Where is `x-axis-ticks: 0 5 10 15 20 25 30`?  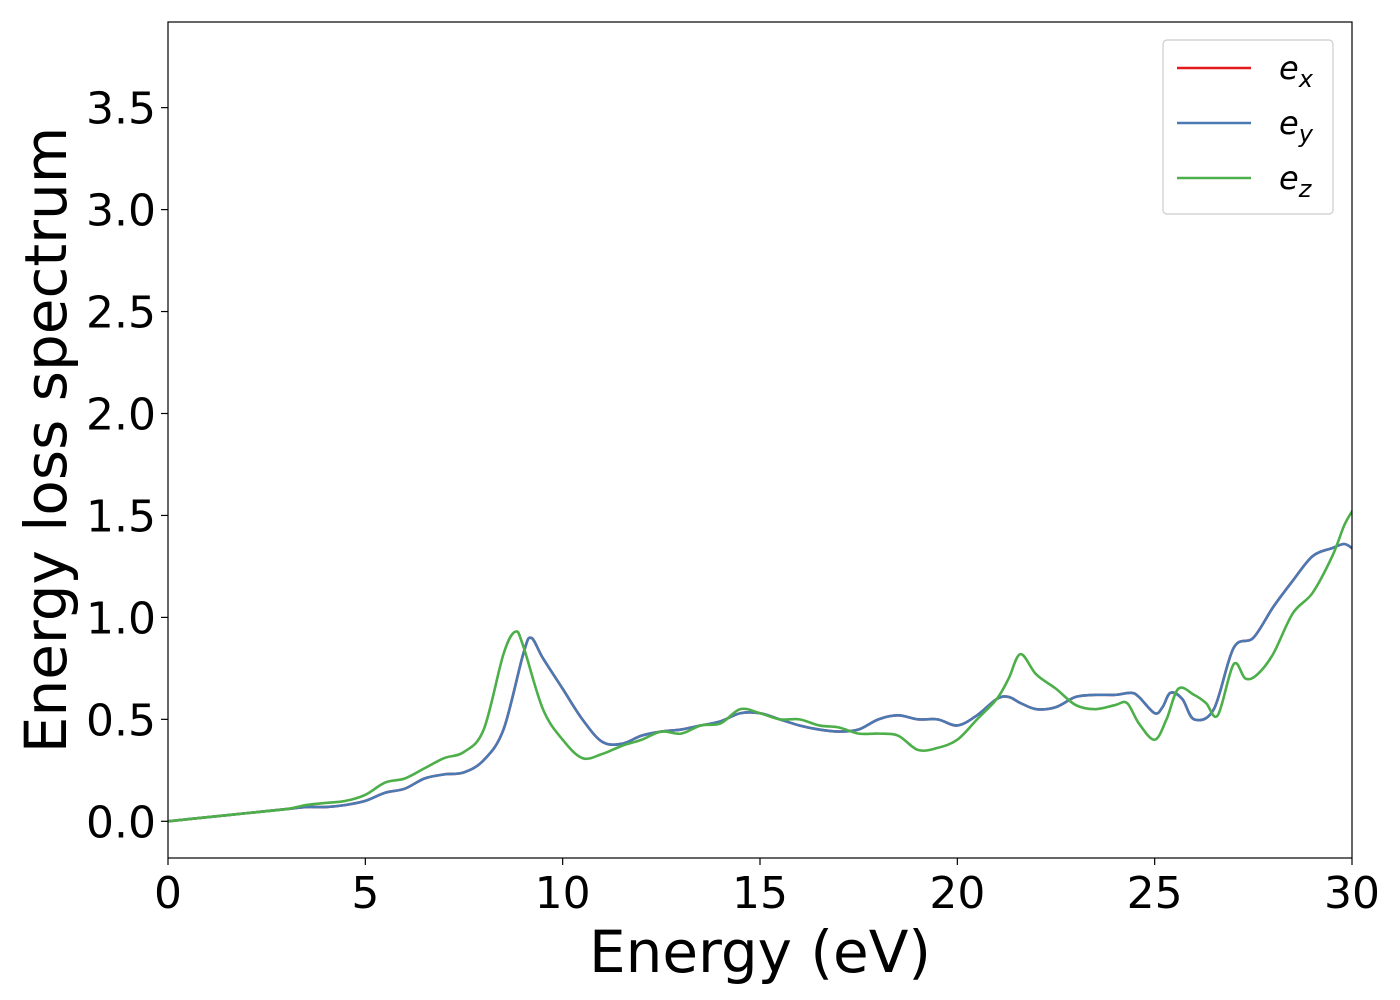
x-axis-ticks: 0 5 10 15 20 25 30 is located at coordinates (767, 888).